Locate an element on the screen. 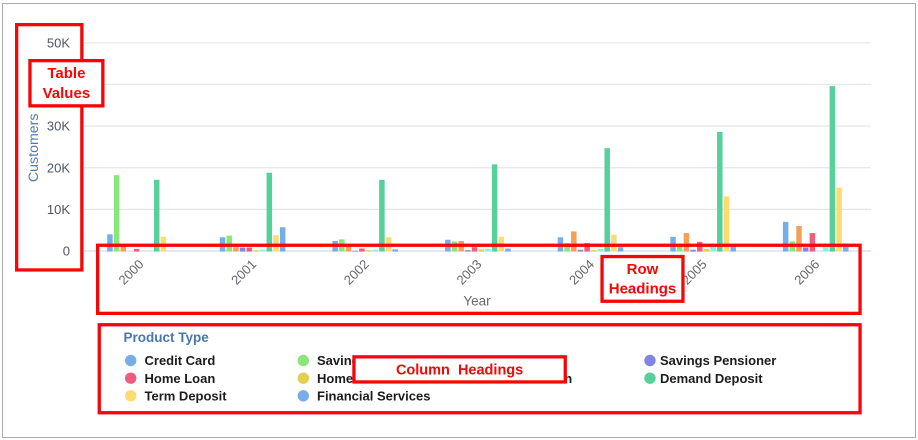 This screenshot has width=918, height=440. svg-text: Column Headings is located at coordinates (459, 370).